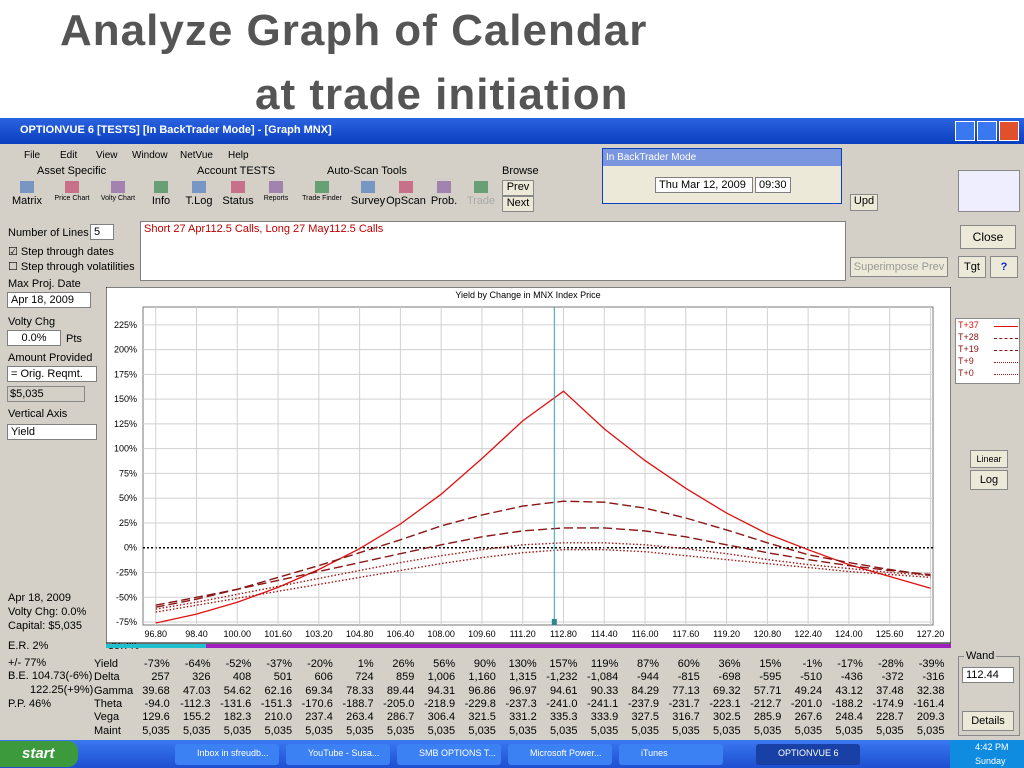 The image size is (1024, 768). What do you see at coordinates (890, 634) in the screenshot?
I see `x-tick-label: 125.60` at bounding box center [890, 634].